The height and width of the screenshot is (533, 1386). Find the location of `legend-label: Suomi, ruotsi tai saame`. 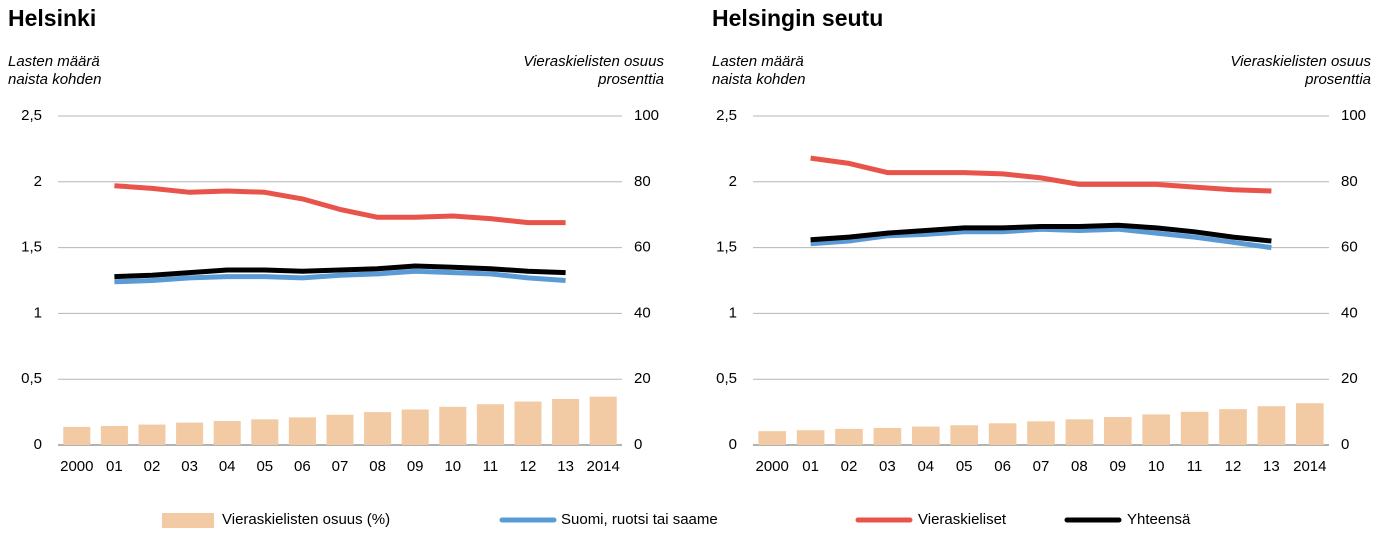

legend-label: Suomi, ruotsi tai saame is located at coordinates (639, 519).